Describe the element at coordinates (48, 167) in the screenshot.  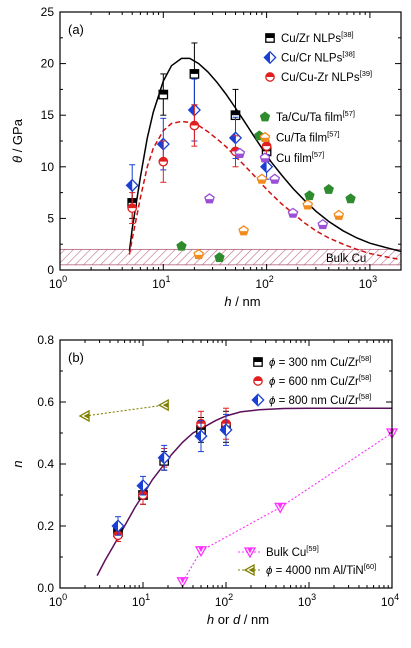
I see `y-tick-label: 10` at that location.